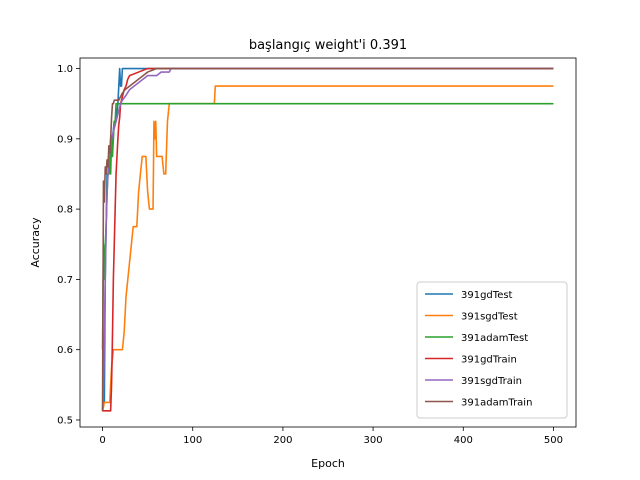 The image size is (640, 480). I want to click on y-axis-ticks: 0.5 0.6 0.7 0.8 0.9 1.0, so click(68, 245).